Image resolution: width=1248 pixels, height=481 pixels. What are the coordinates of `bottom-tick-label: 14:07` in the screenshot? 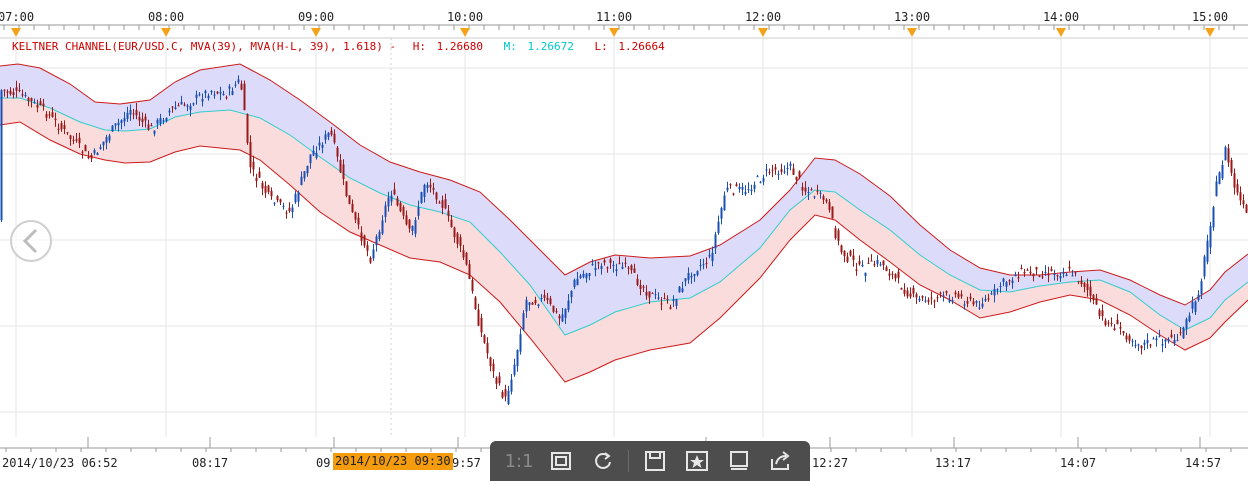 It's located at (1078, 463).